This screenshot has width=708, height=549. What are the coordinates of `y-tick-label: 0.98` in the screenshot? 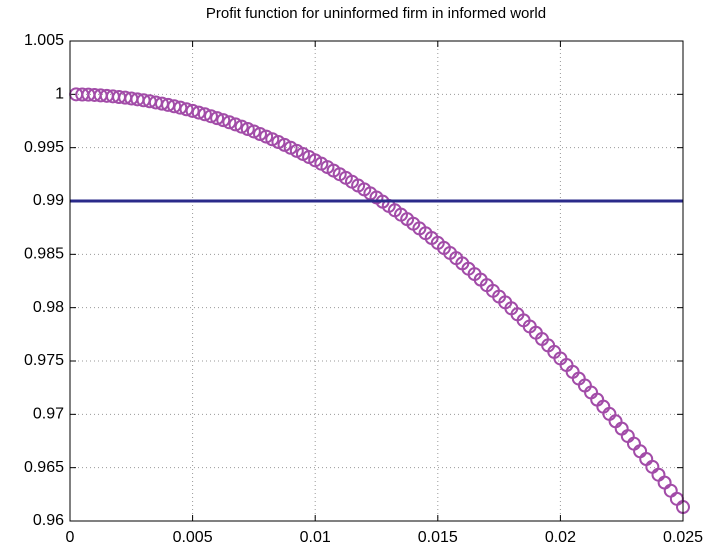 It's located at (48, 307).